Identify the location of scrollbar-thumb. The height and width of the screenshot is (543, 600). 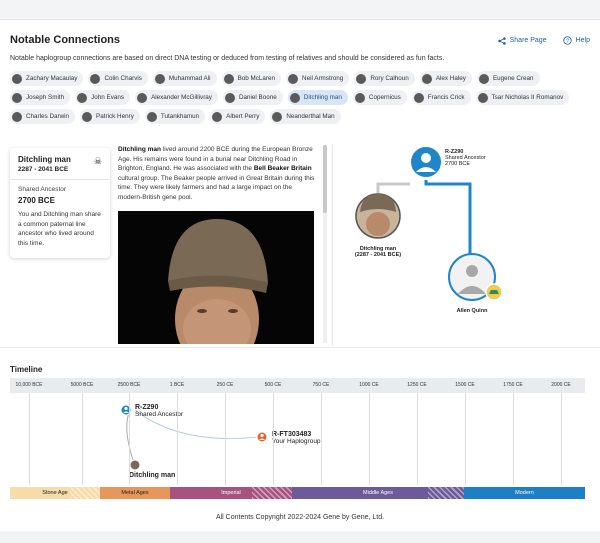
(325, 179).